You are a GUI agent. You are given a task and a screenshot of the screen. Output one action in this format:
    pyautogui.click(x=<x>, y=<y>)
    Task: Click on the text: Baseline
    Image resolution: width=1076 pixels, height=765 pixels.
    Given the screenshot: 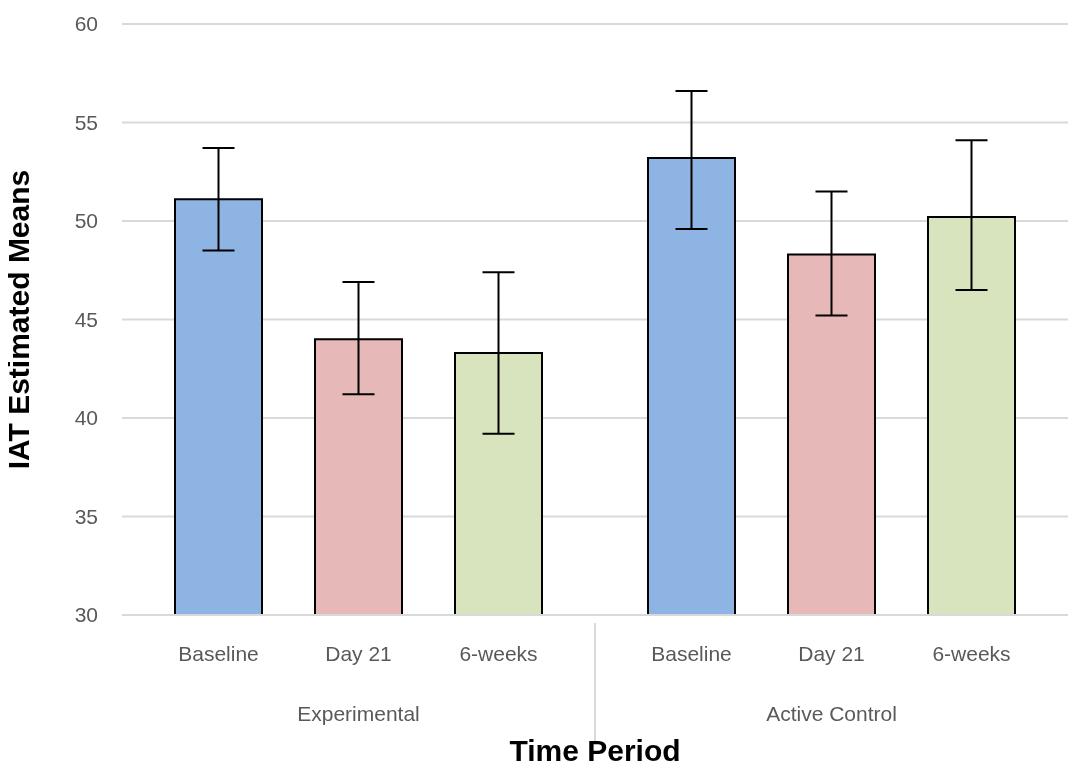 What is the action you would take?
    pyautogui.click(x=691, y=653)
    